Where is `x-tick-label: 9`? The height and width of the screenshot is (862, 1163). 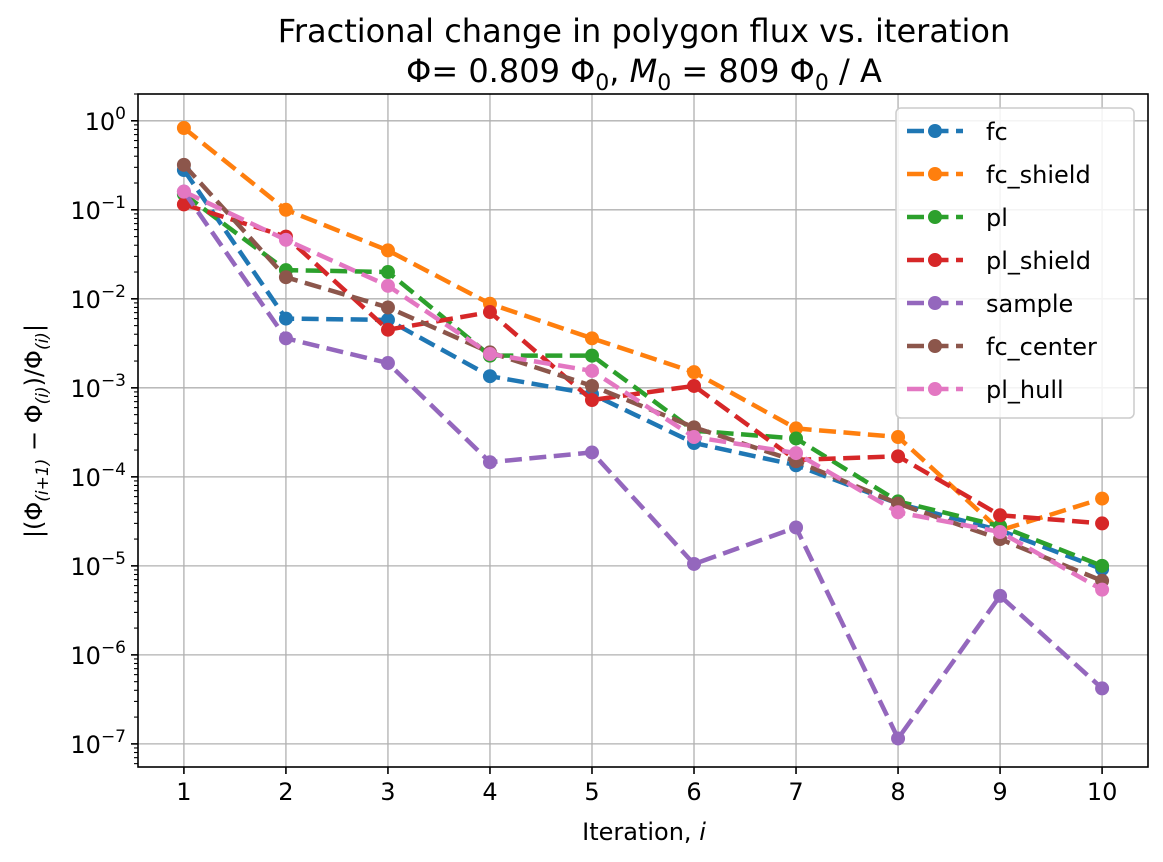
x-tick-label: 9 is located at coordinates (999, 792).